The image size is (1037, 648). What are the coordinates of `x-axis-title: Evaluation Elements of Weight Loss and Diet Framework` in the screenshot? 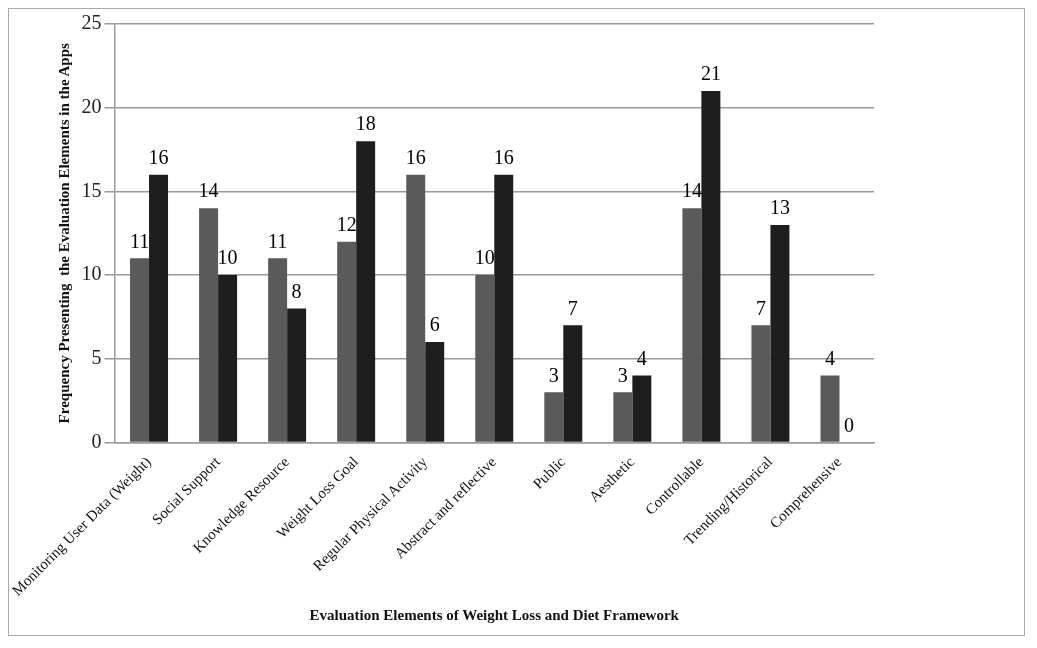 It's located at (494, 614).